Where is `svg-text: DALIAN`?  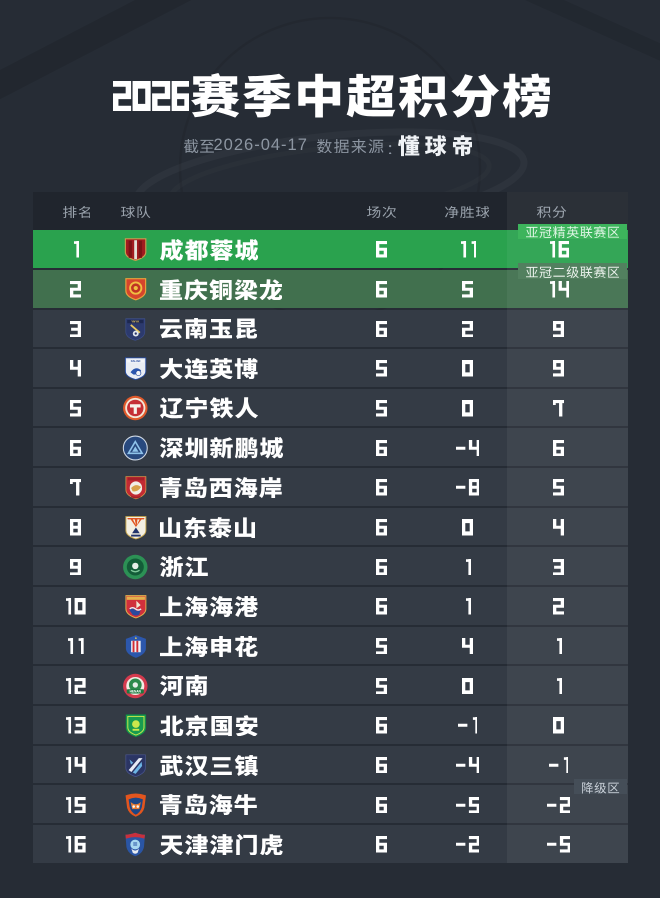
svg-text: DALIAN is located at coordinates (136, 361).